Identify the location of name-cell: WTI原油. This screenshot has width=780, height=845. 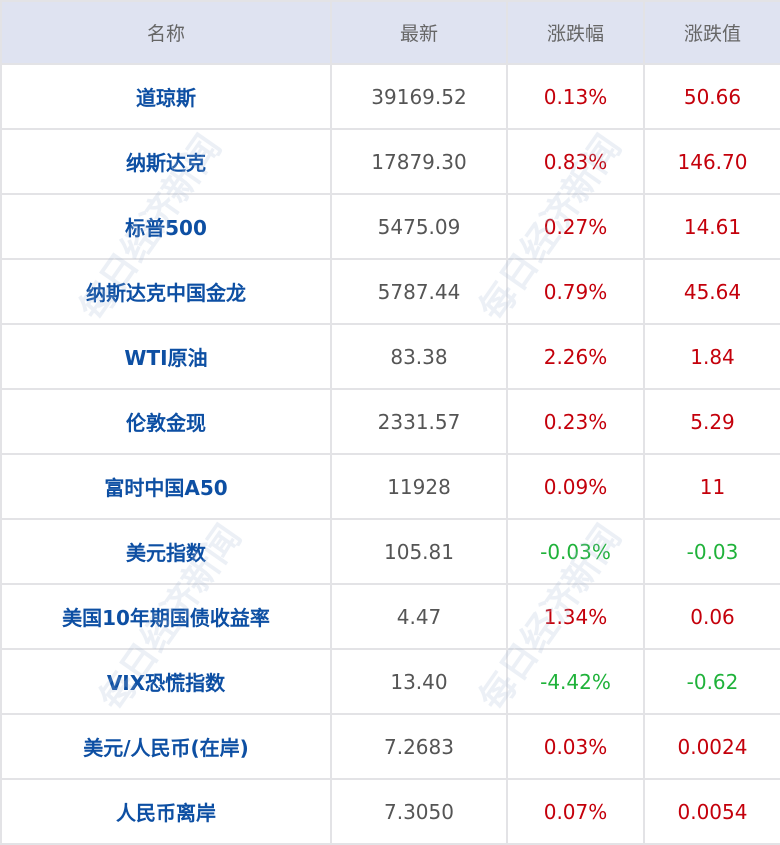
(166, 356).